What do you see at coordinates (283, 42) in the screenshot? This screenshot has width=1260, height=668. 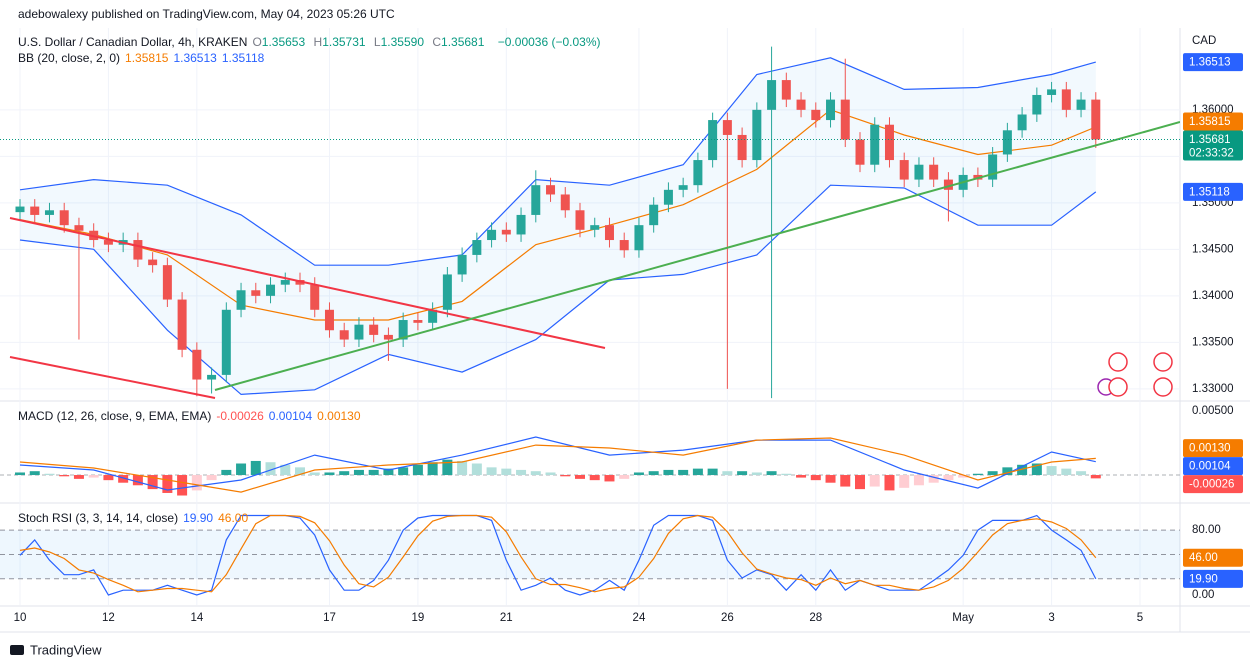 I see `ohlc-value: 1.35653` at bounding box center [283, 42].